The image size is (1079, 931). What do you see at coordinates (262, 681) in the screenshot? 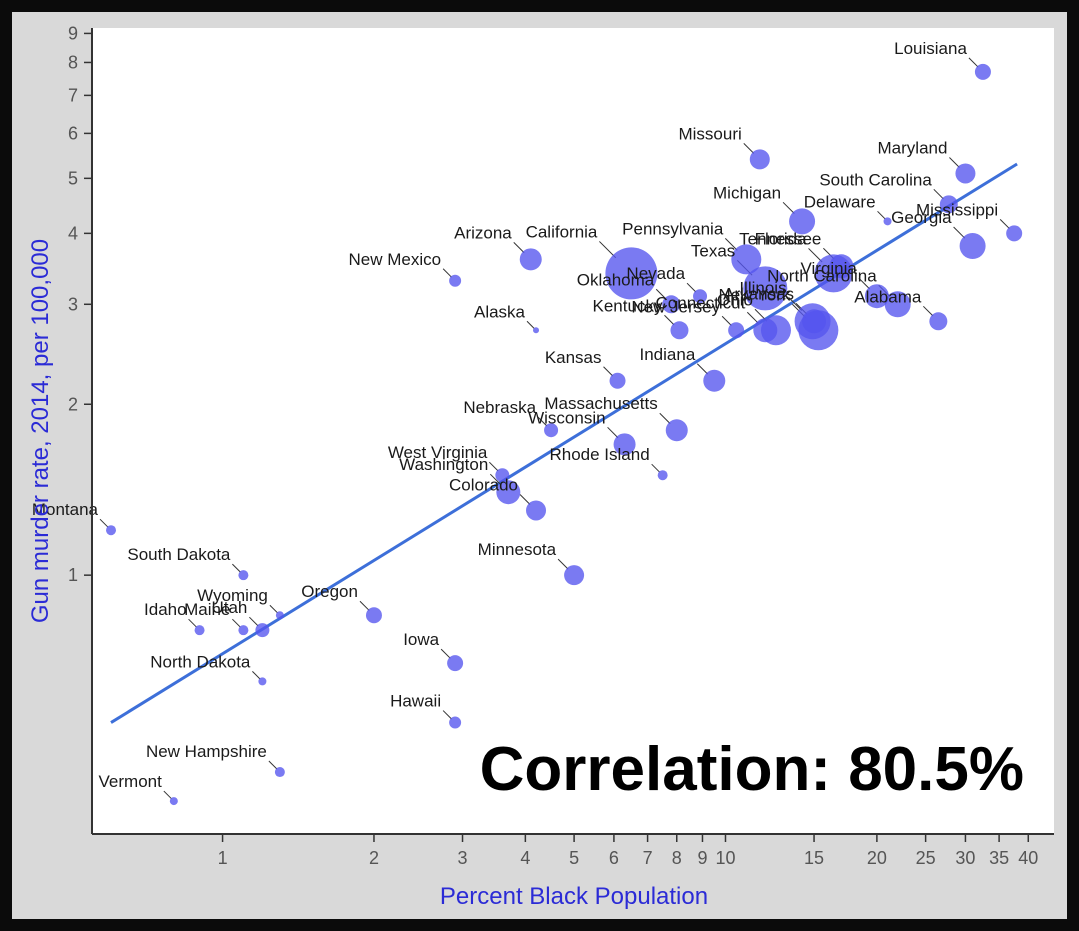
I see `point-north-dakota` at bounding box center [262, 681].